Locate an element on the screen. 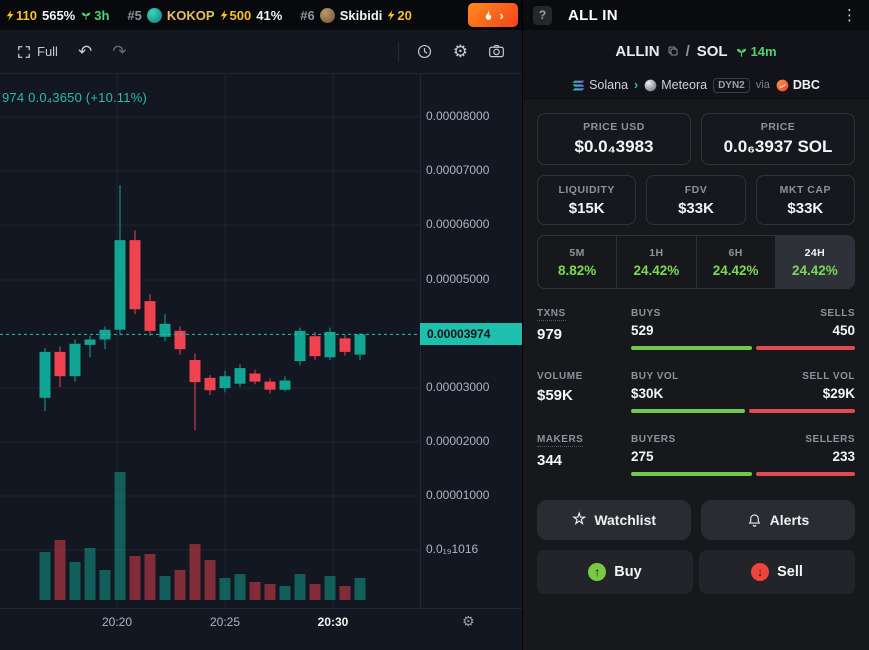 This screenshot has width=869, height=650. redo-icon: ↷ is located at coordinates (119, 51).